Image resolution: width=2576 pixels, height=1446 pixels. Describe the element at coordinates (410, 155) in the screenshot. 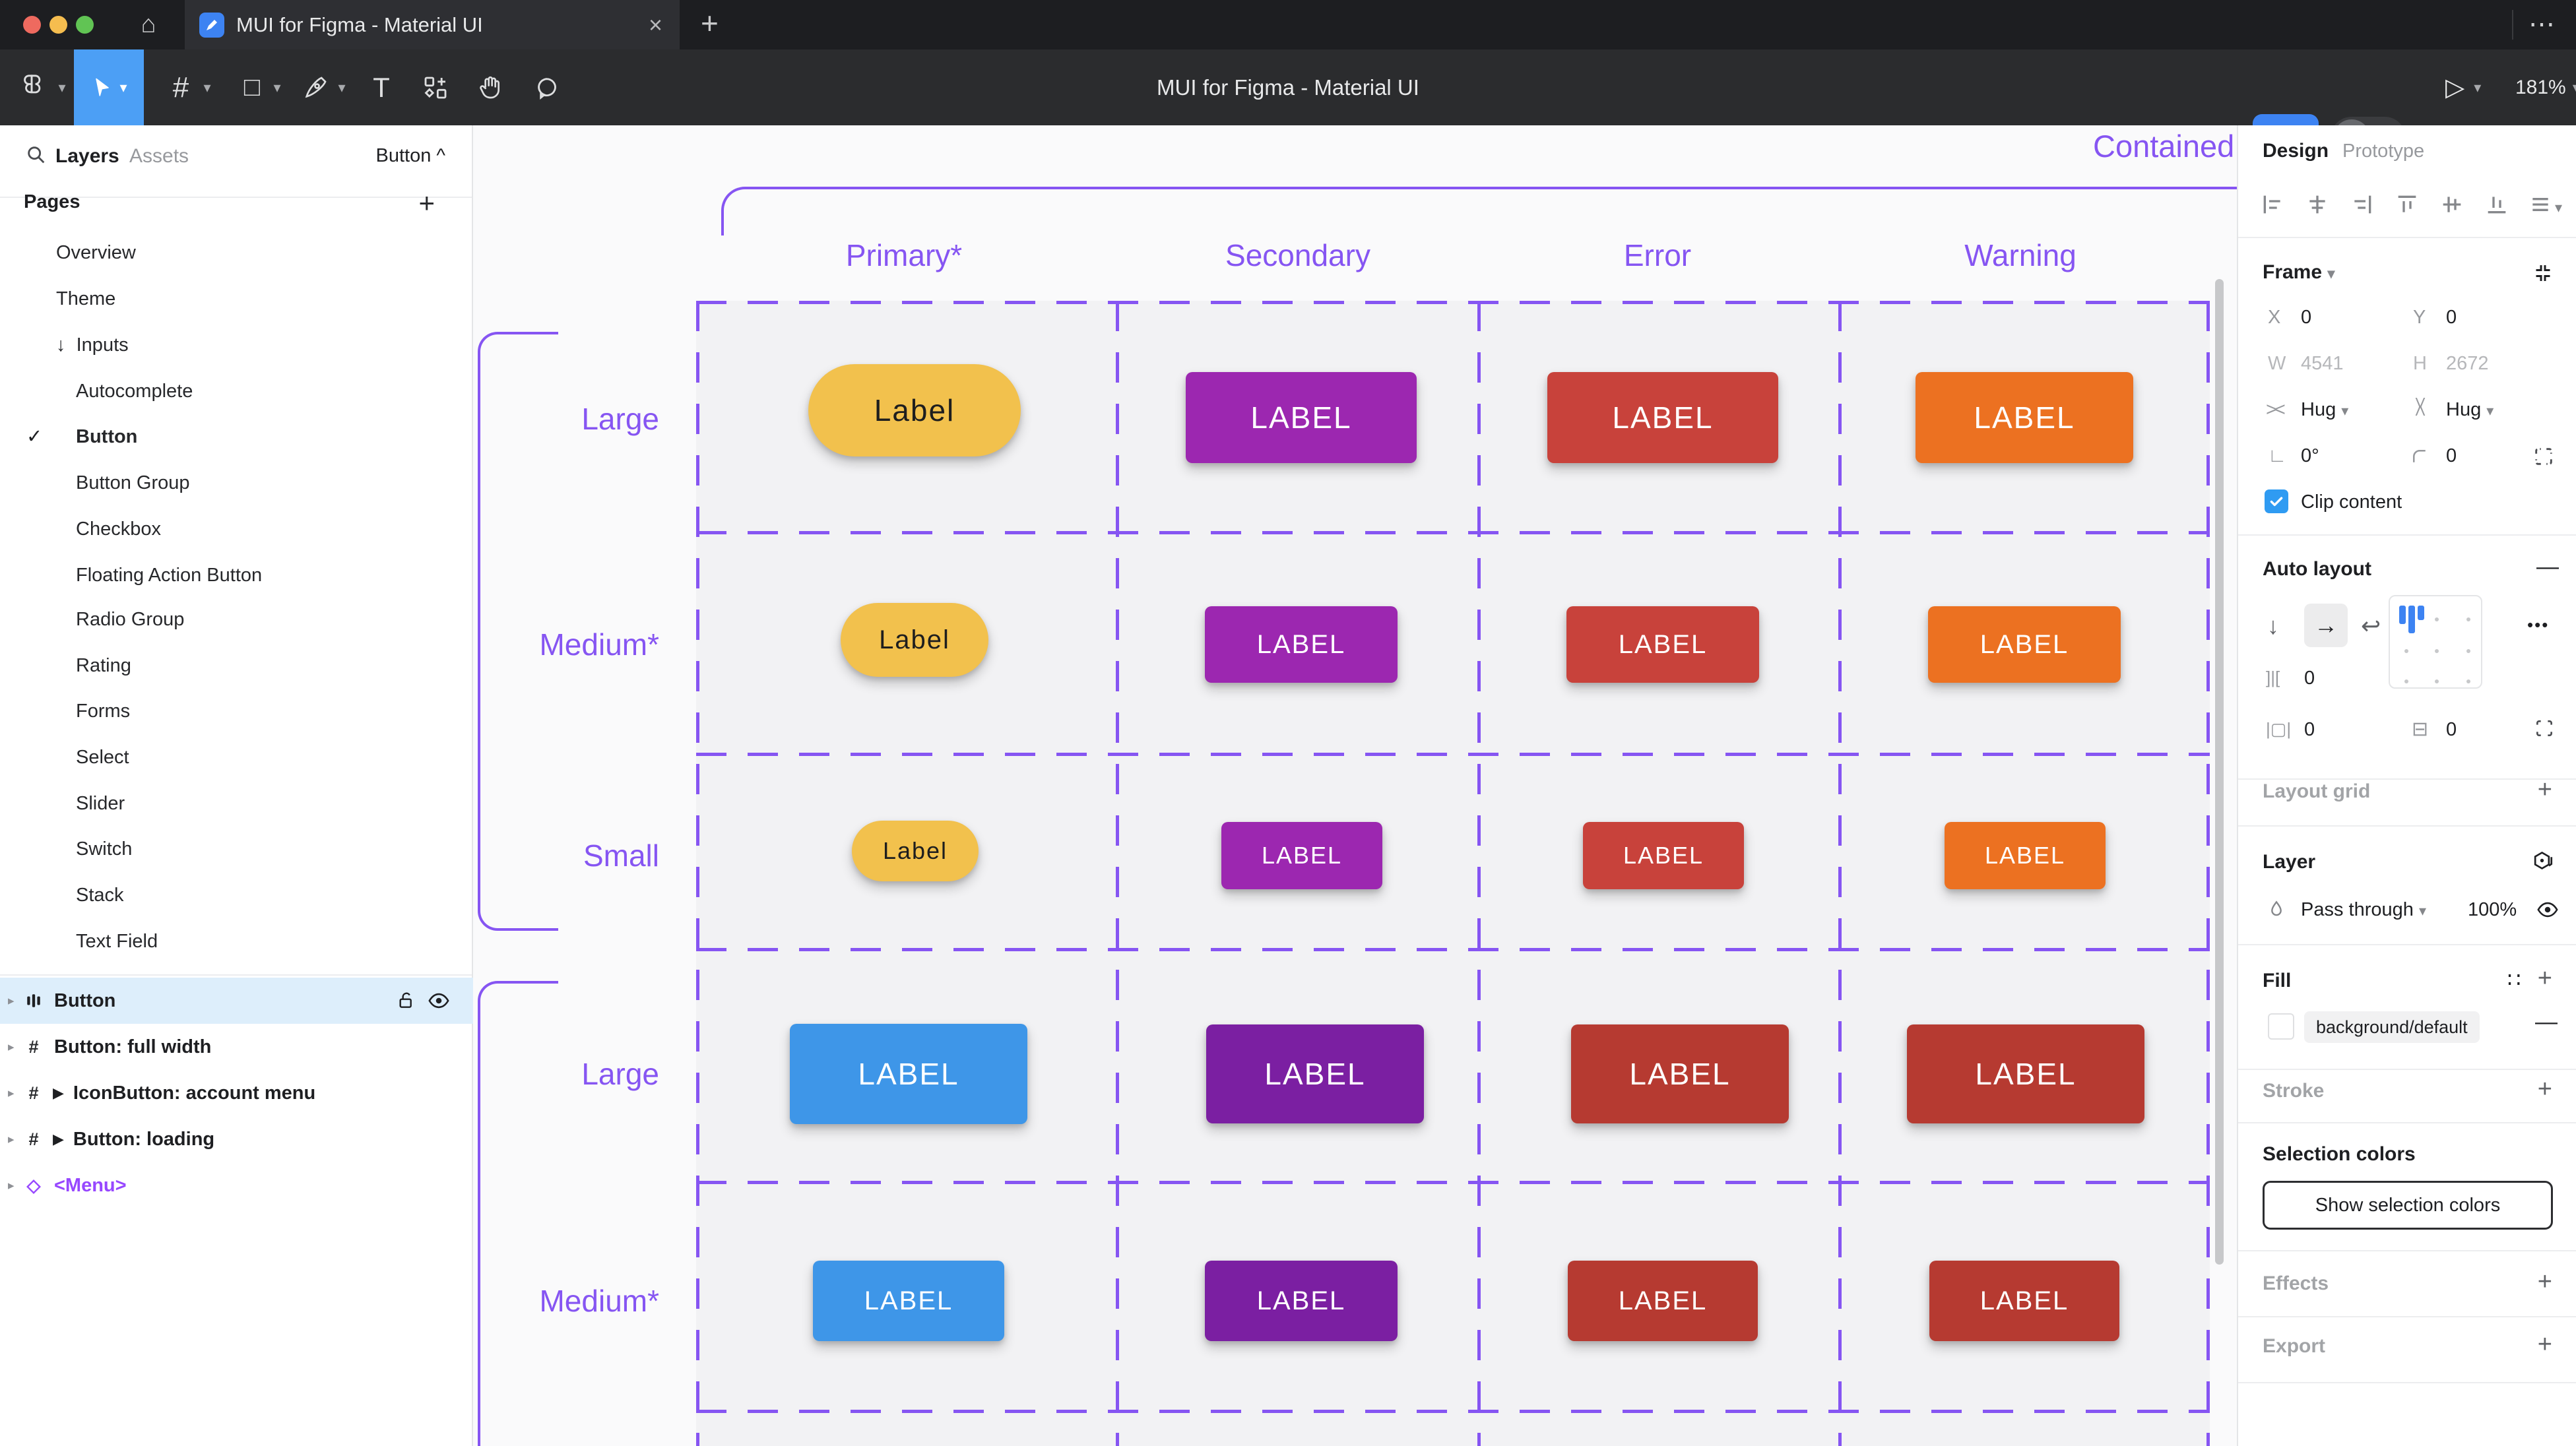

I see `page-selector: Button ^` at that location.